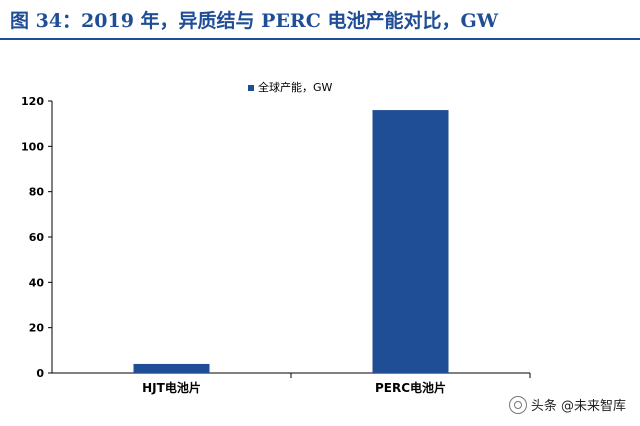  I want to click on legend-label: 全球产能，GW, so click(295, 87).